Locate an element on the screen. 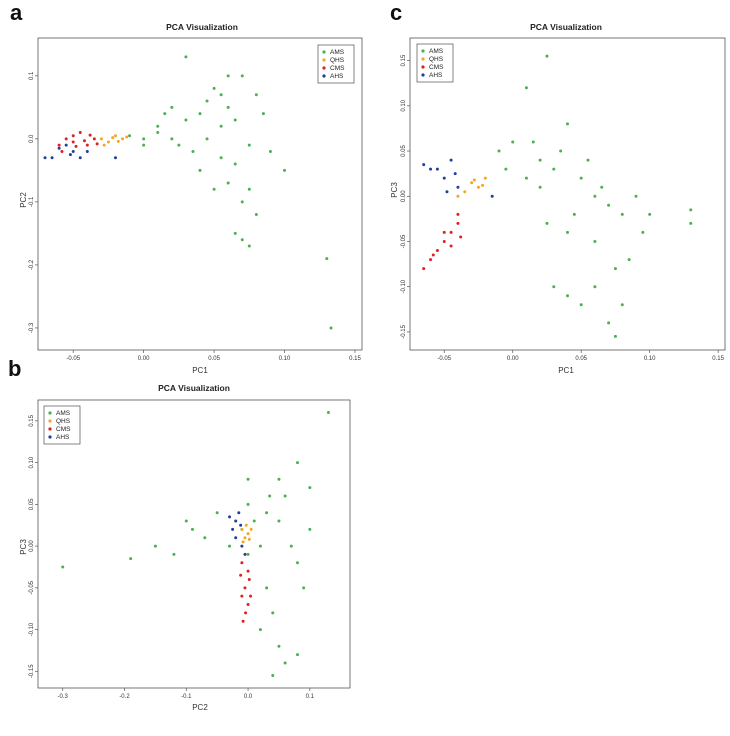 The width and height of the screenshot is (730, 736). plot-a-xticks: -0.05 0.00 0.05 0.10 0.15 is located at coordinates (213, 356).